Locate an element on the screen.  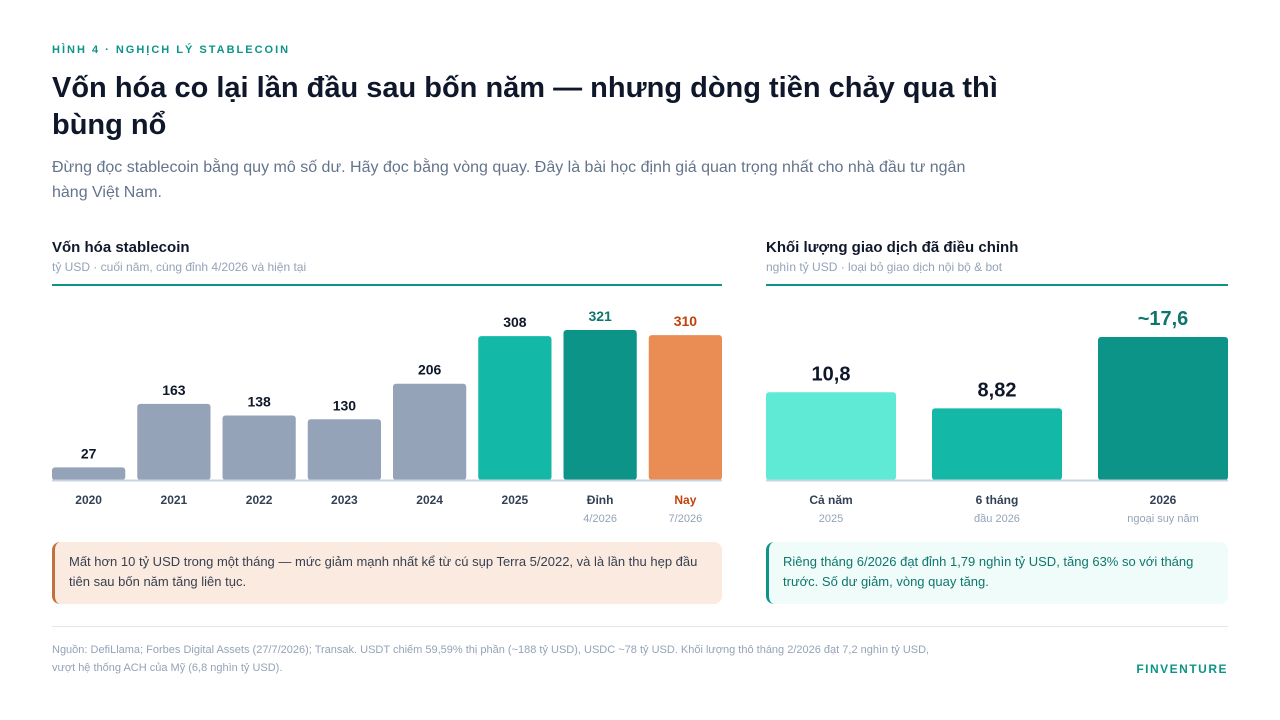
category-sublabel: 4/2026 is located at coordinates (600, 519).